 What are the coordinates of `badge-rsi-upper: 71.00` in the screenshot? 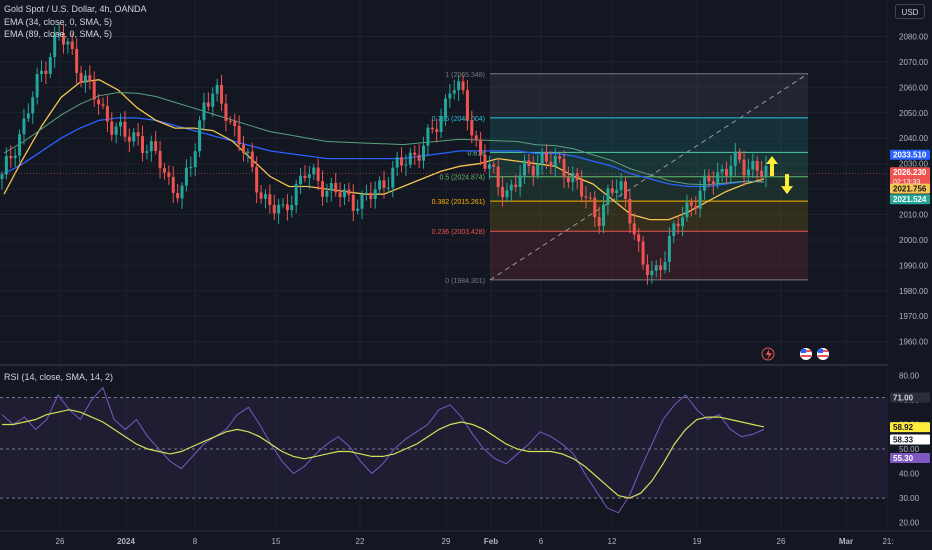 It's located at (903, 397).